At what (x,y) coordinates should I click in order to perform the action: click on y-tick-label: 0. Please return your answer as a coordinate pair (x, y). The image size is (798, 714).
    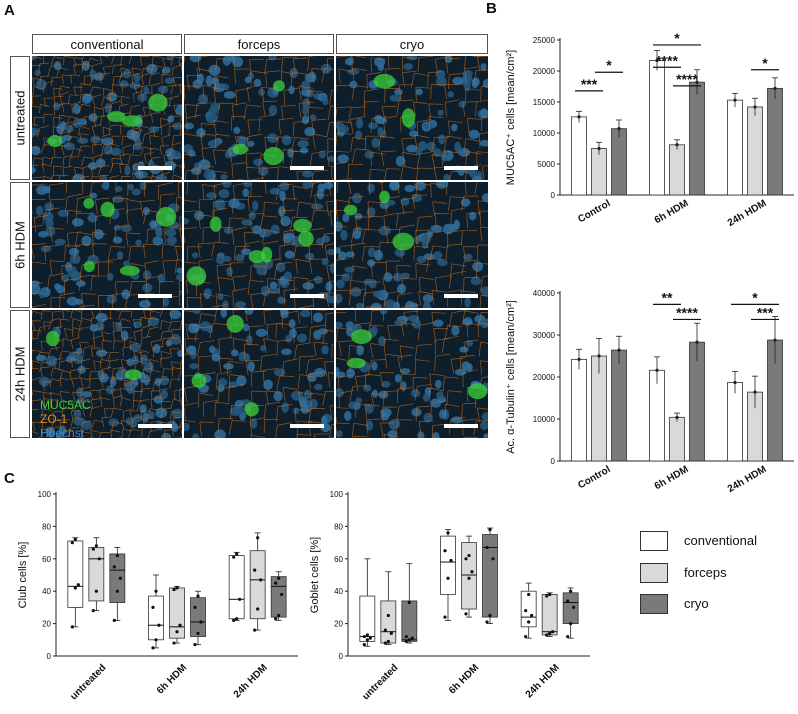
    Looking at the image, I should click on (49, 656).